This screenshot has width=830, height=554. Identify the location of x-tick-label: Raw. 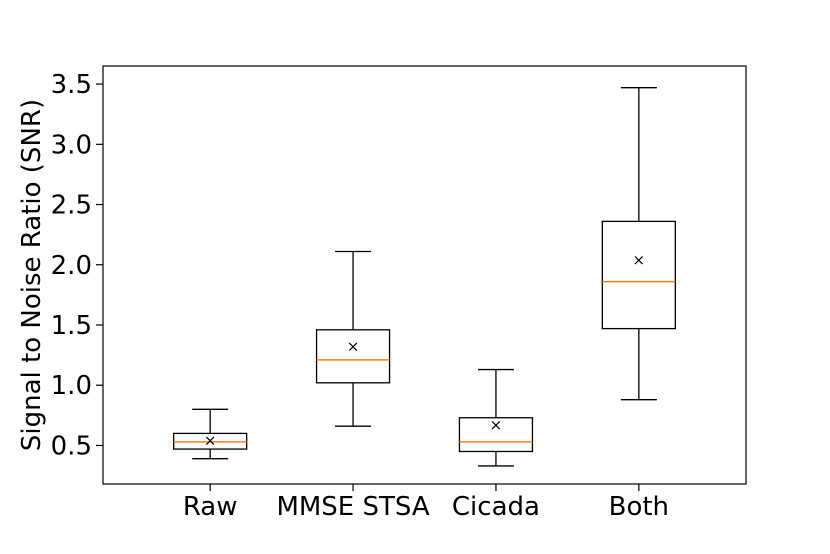
(210, 507).